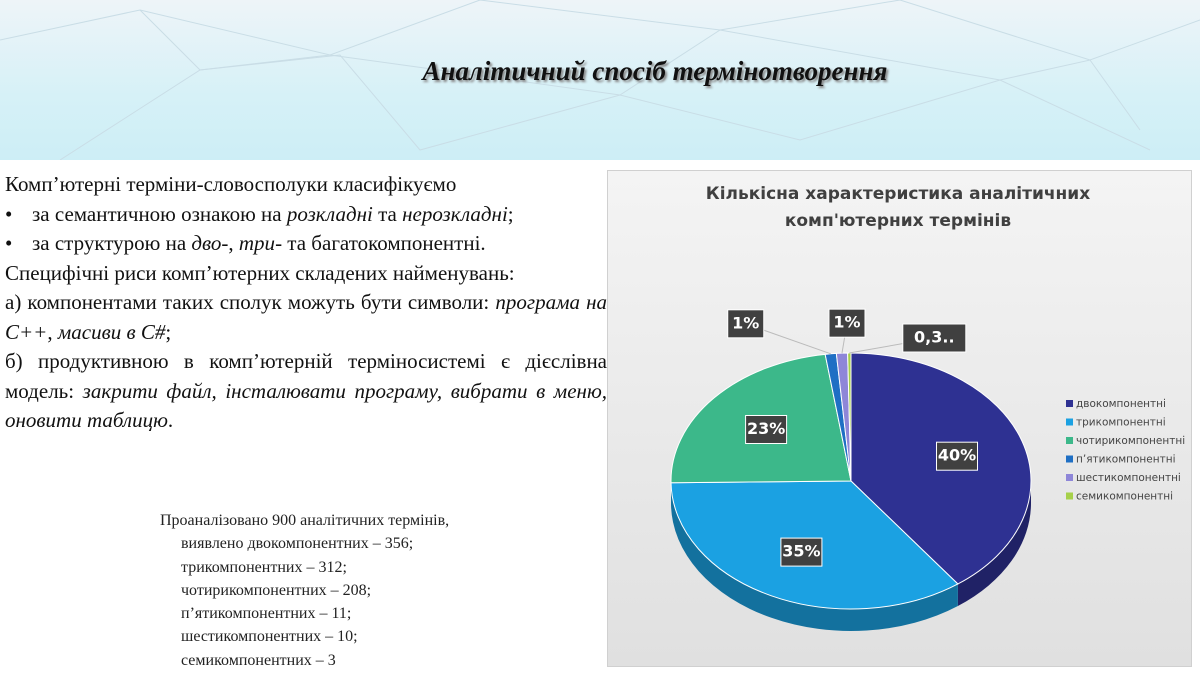 This screenshot has width=1200, height=675. What do you see at coordinates (387, 213) in the screenshot?
I see `text: та` at bounding box center [387, 213].